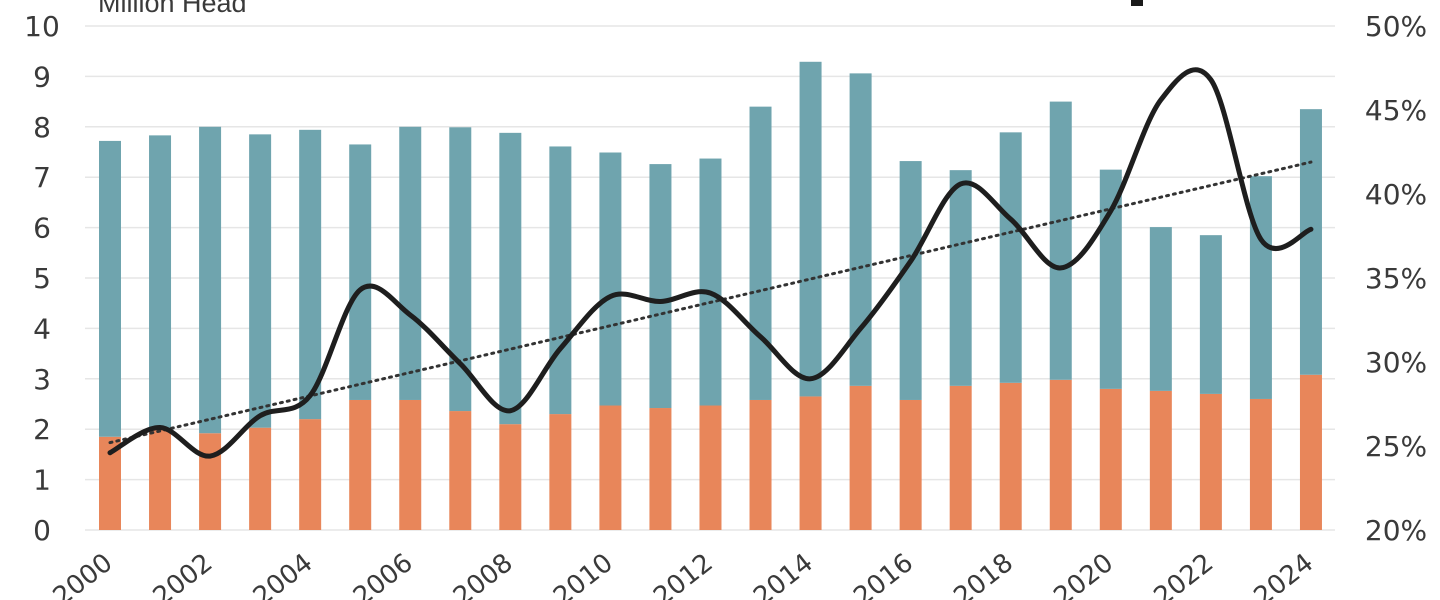 Image resolution: width=1440 pixels, height=600 pixels. Describe the element at coordinates (42, 76) in the screenshot. I see `left-tick-label: 9` at that location.